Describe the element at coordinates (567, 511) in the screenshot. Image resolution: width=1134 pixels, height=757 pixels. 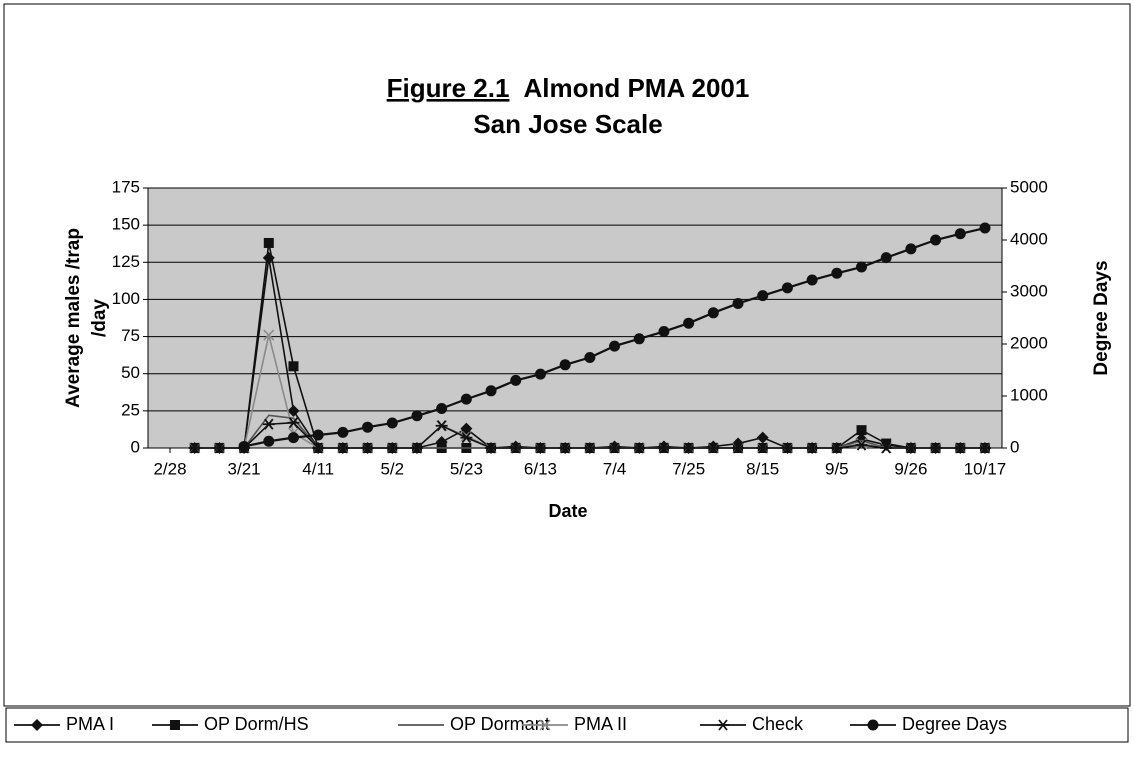
I see `x-axis-label: Date` at that location.